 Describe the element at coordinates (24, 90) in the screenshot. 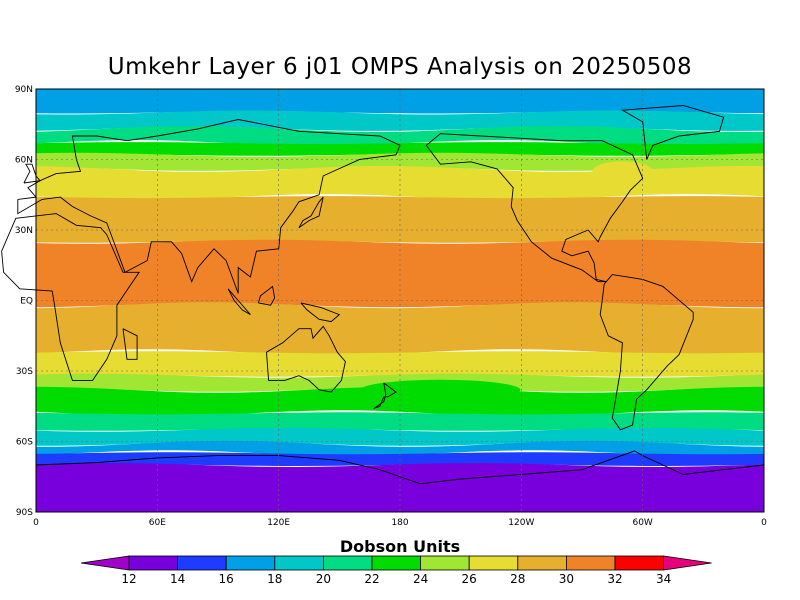

I see `lat-label: 90N` at that location.